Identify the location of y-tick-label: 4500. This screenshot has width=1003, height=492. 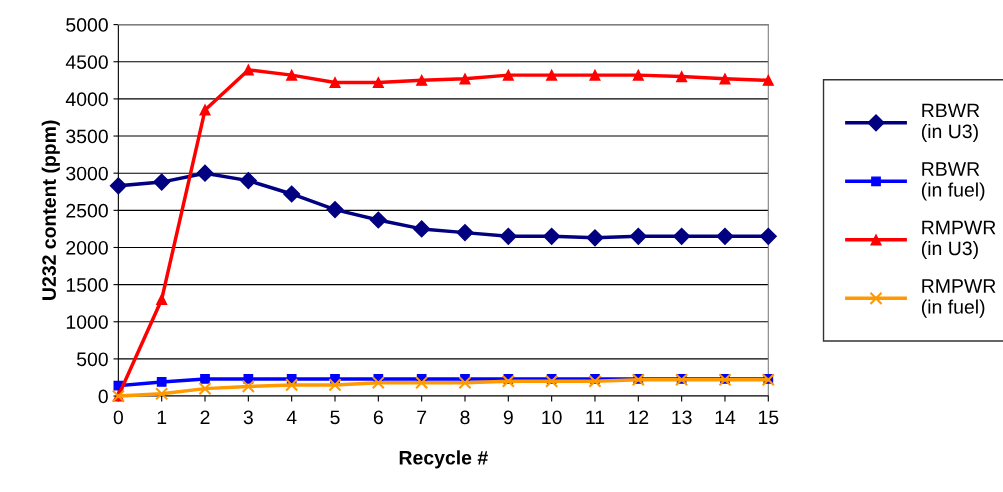
(86, 62).